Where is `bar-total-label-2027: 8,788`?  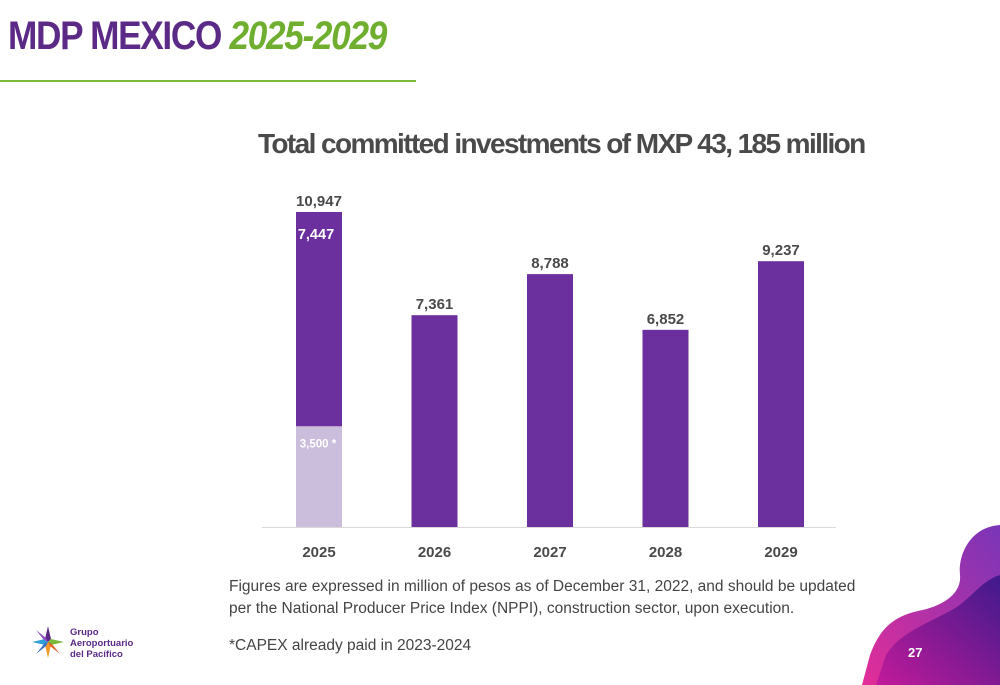 bar-total-label-2027: 8,788 is located at coordinates (550, 263).